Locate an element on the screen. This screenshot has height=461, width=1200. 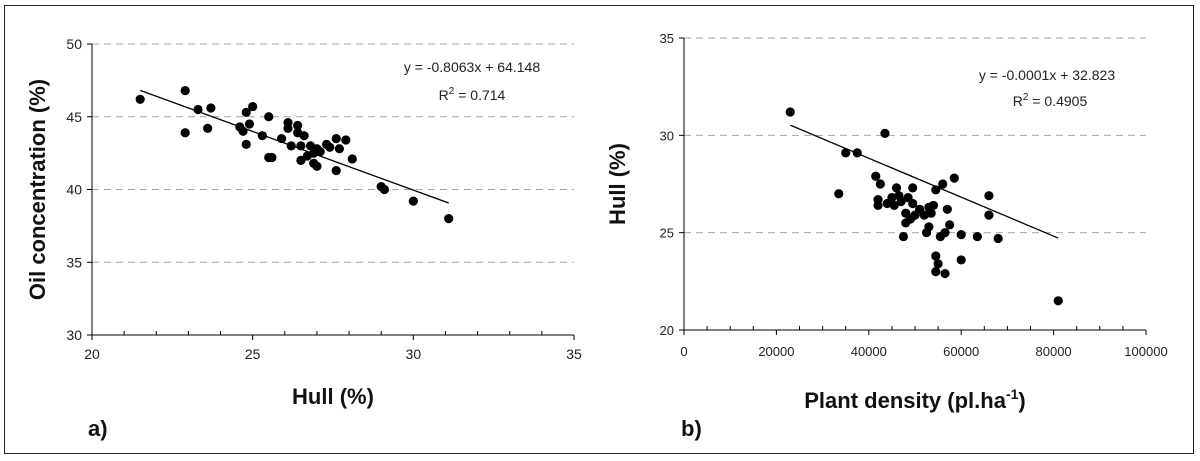
x-tick-label: 30 is located at coordinates (414, 354).